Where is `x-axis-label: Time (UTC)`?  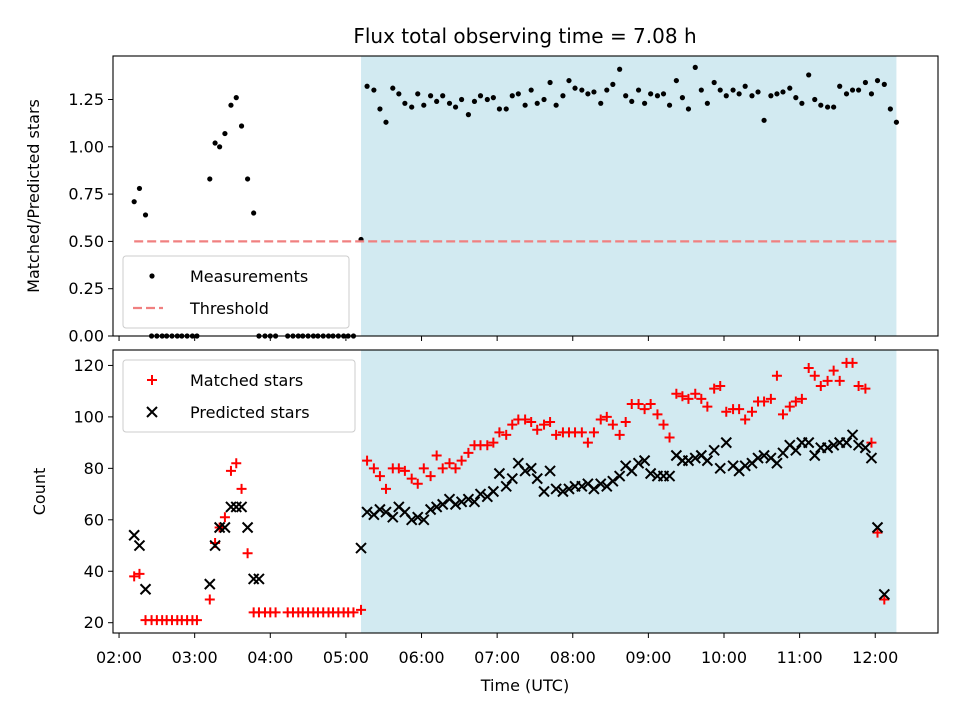 x-axis-label: Time (UTC) is located at coordinates (524, 685).